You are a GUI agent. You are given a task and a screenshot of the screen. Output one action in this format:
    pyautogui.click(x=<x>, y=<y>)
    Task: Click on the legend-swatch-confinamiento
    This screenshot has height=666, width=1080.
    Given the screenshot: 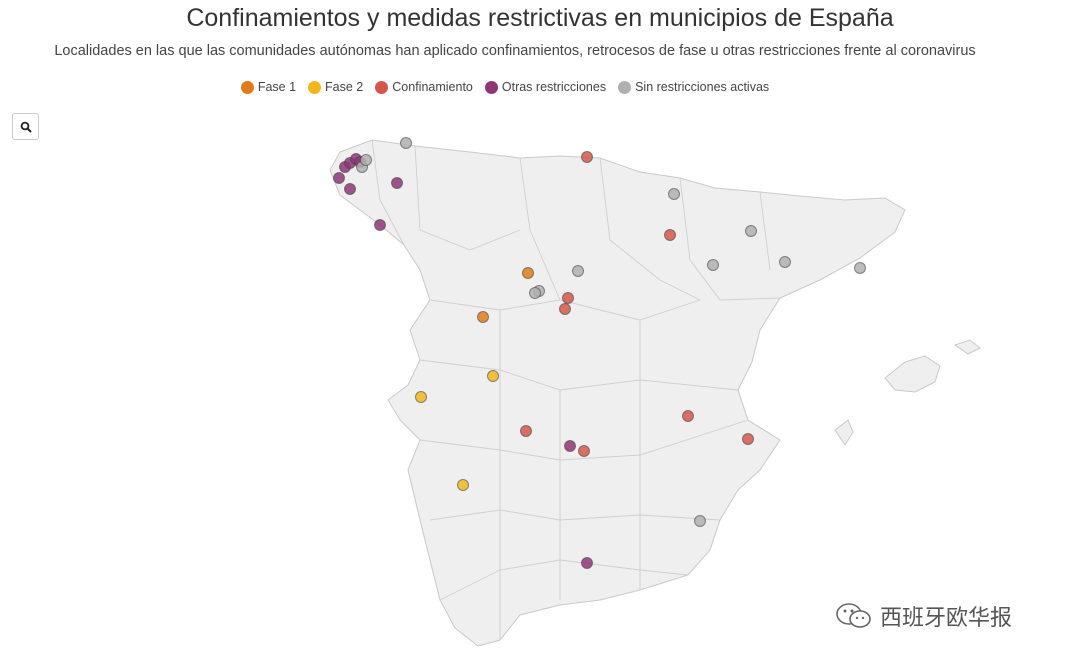 What is the action you would take?
    pyautogui.click(x=382, y=87)
    